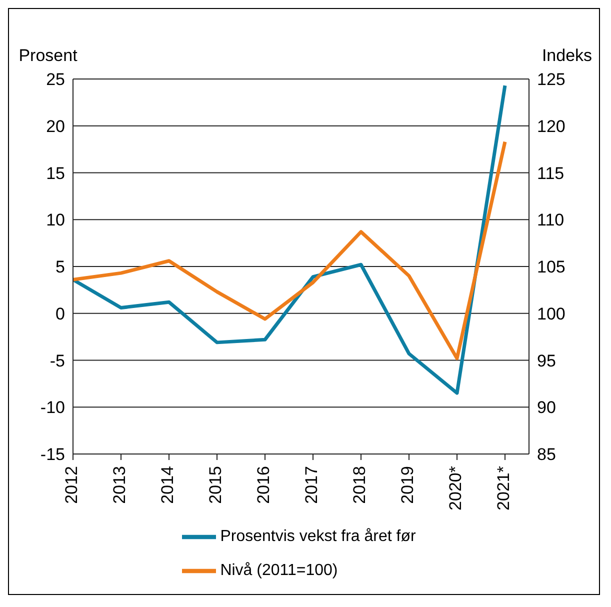 This screenshot has height=607, width=611. I want to click on x-tick-label: 2015, so click(216, 485).